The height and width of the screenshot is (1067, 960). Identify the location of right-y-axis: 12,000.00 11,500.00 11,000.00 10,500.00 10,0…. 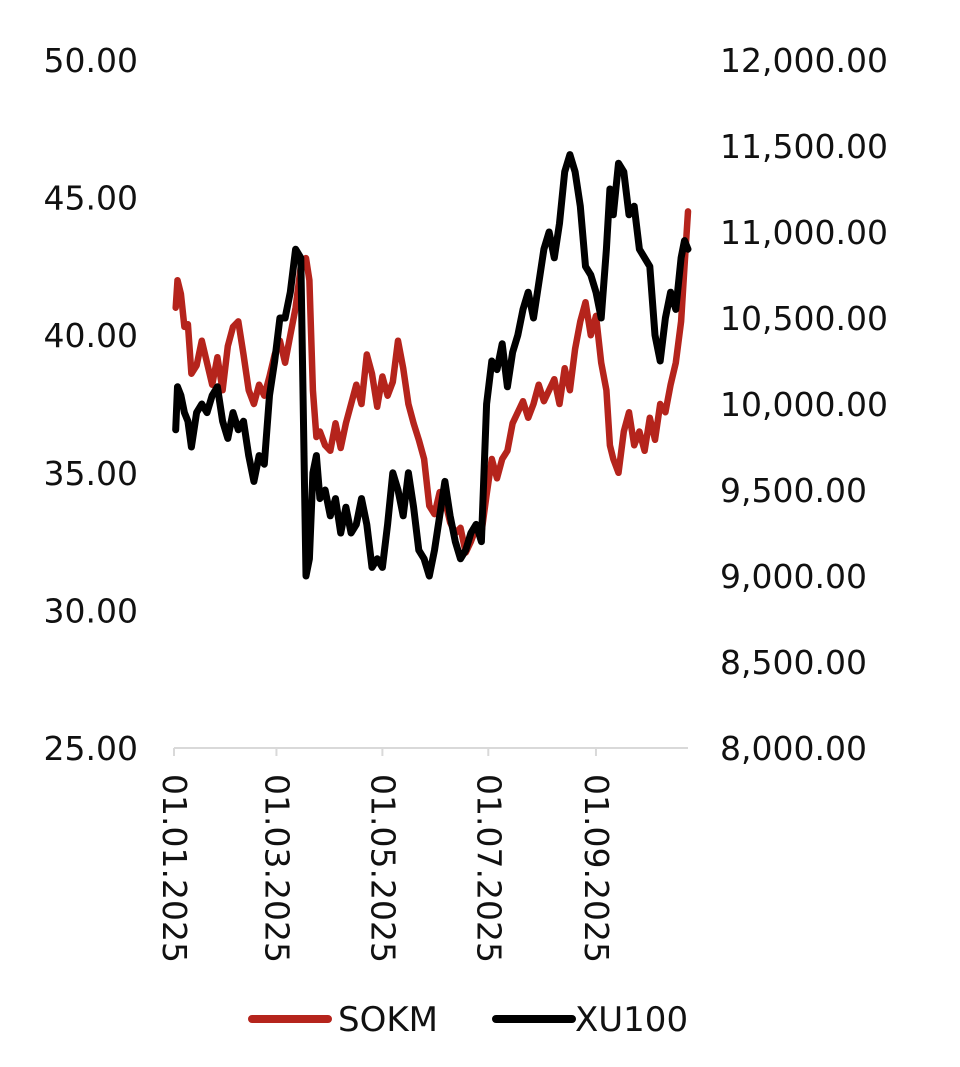
(804, 404).